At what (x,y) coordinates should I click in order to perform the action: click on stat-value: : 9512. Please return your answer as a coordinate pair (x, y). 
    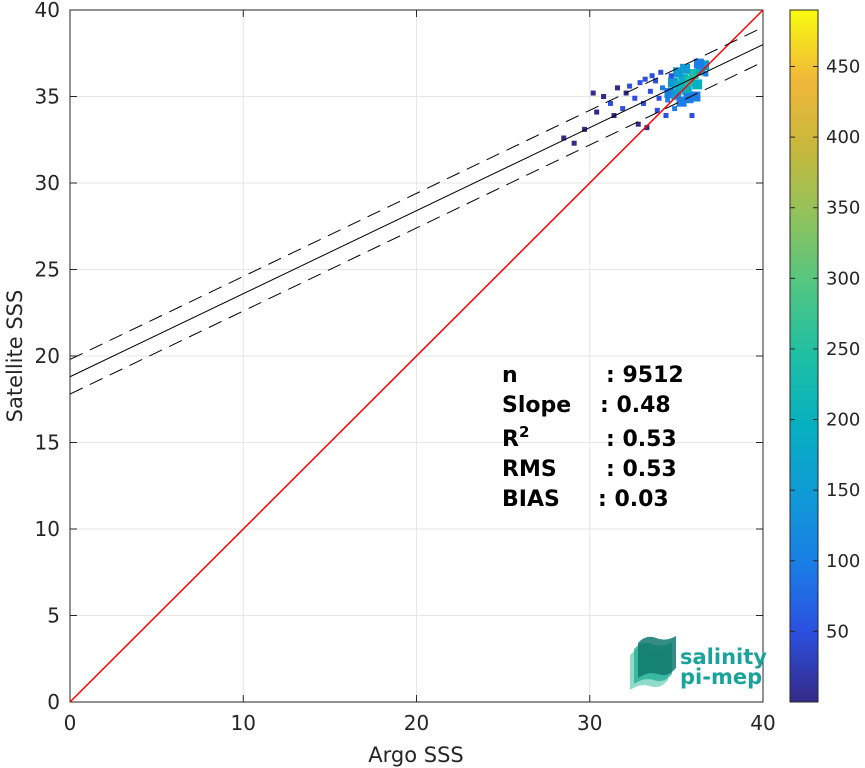
    Looking at the image, I should click on (645, 375).